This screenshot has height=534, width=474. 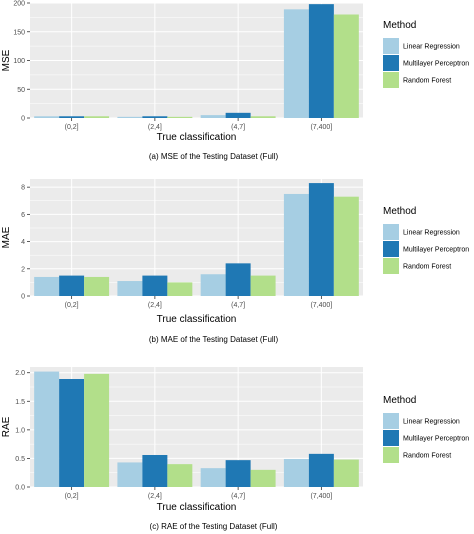 I want to click on y-tick-label: 50, so click(x=21, y=90).